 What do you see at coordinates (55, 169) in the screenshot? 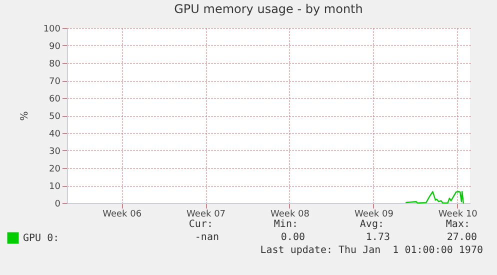
I see `y-tick-label: 20` at bounding box center [55, 169].